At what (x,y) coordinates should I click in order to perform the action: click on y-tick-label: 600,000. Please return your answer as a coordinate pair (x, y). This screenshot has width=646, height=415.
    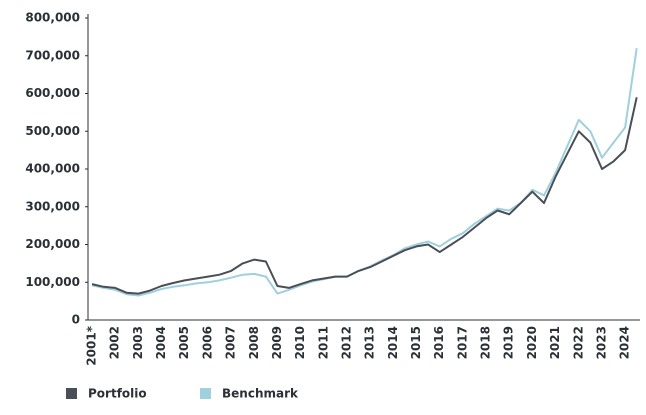
    Looking at the image, I should click on (52, 93).